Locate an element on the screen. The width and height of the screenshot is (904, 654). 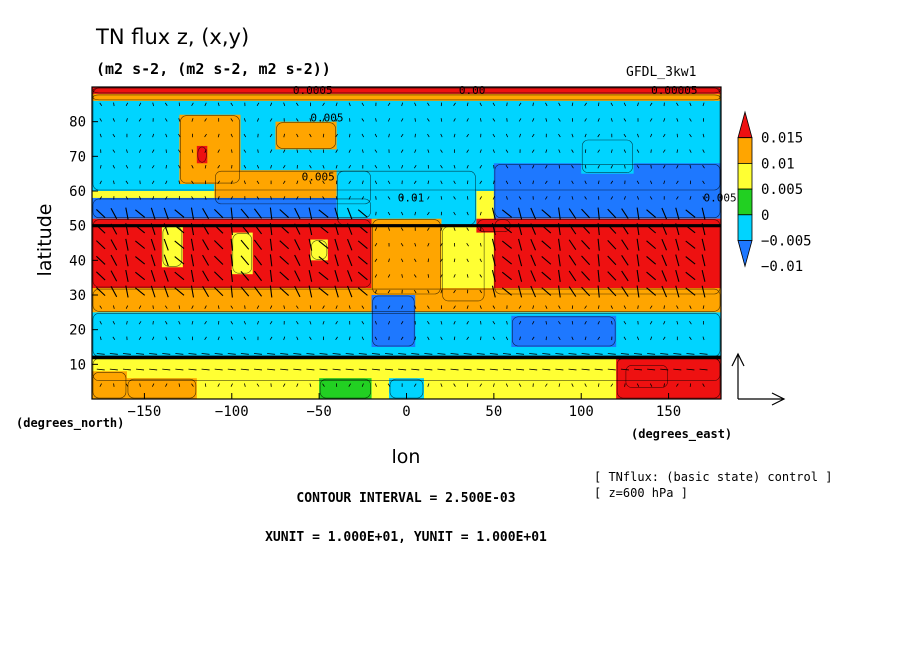
x-tick-label: 50 is located at coordinates (493, 412).